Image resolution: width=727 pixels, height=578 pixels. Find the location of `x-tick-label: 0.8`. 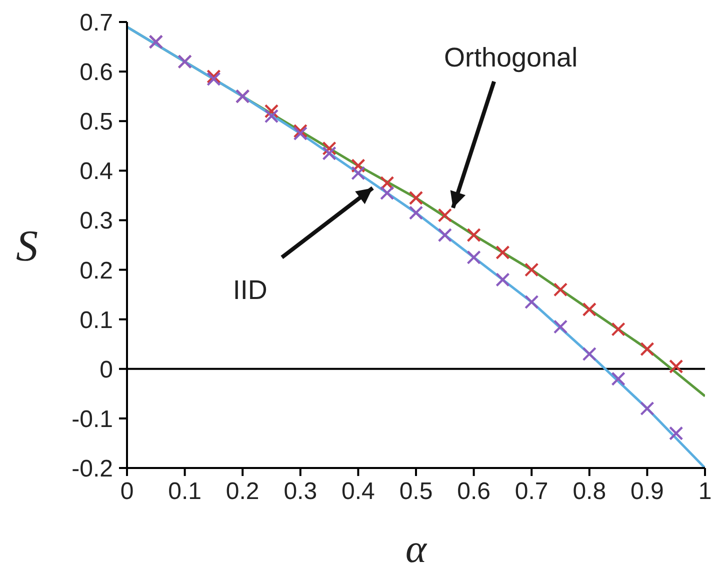

x-tick-label: 0.8 is located at coordinates (589, 492).